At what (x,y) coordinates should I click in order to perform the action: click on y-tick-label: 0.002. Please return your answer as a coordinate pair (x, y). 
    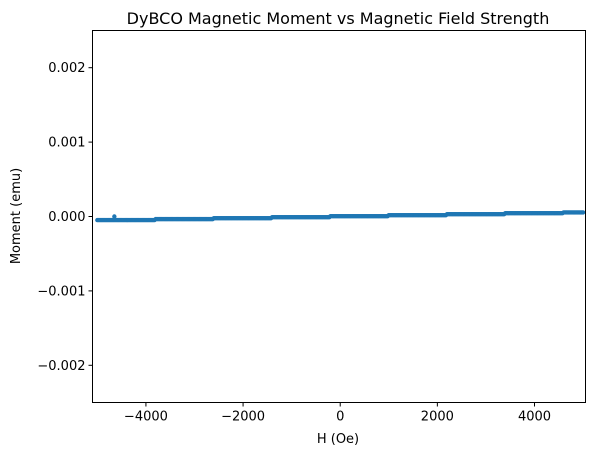
    Looking at the image, I should click on (66, 68).